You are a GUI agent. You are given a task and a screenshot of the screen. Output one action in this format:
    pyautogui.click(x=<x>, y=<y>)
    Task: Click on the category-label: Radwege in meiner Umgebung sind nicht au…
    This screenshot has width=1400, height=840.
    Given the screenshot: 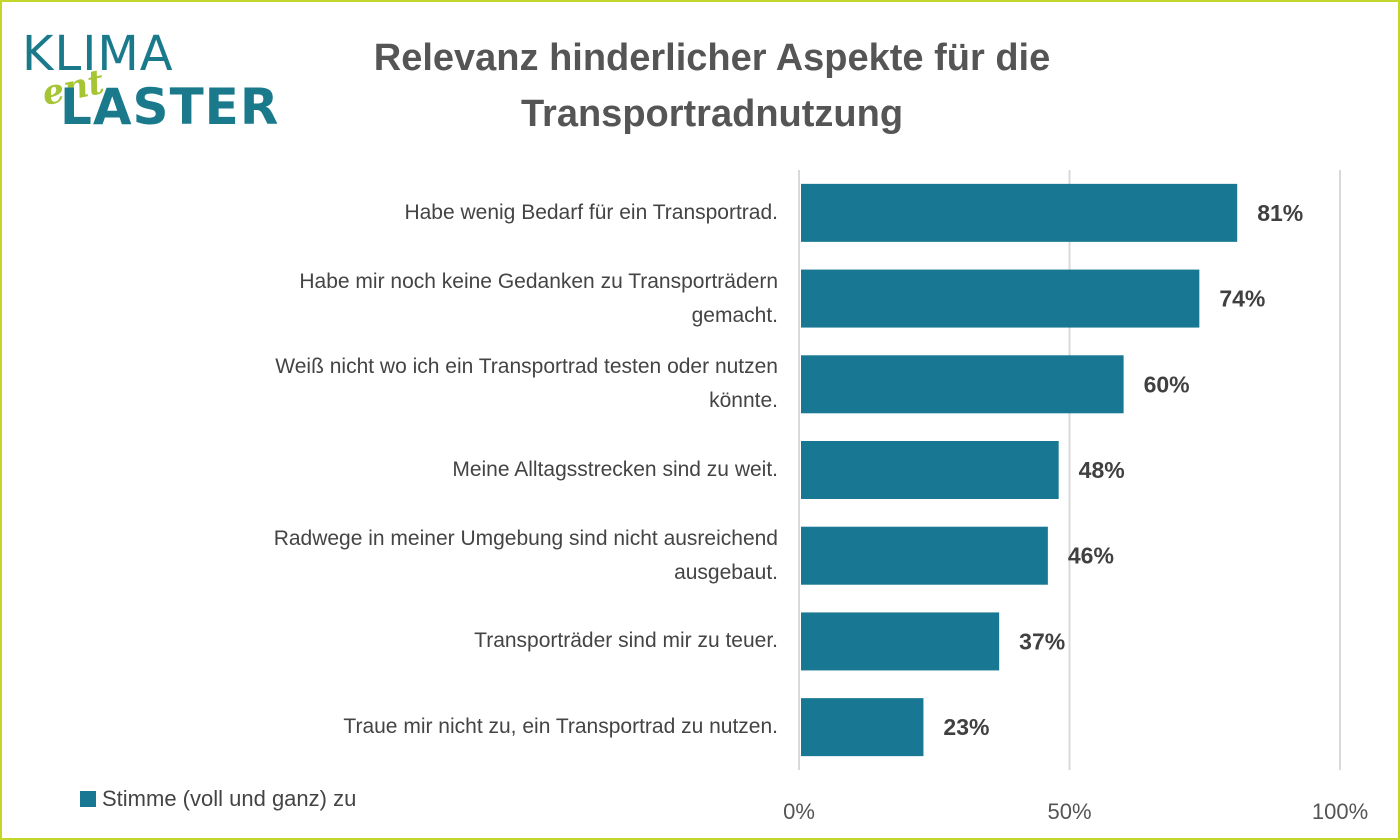 What is the action you would take?
    pyautogui.click(x=458, y=556)
    